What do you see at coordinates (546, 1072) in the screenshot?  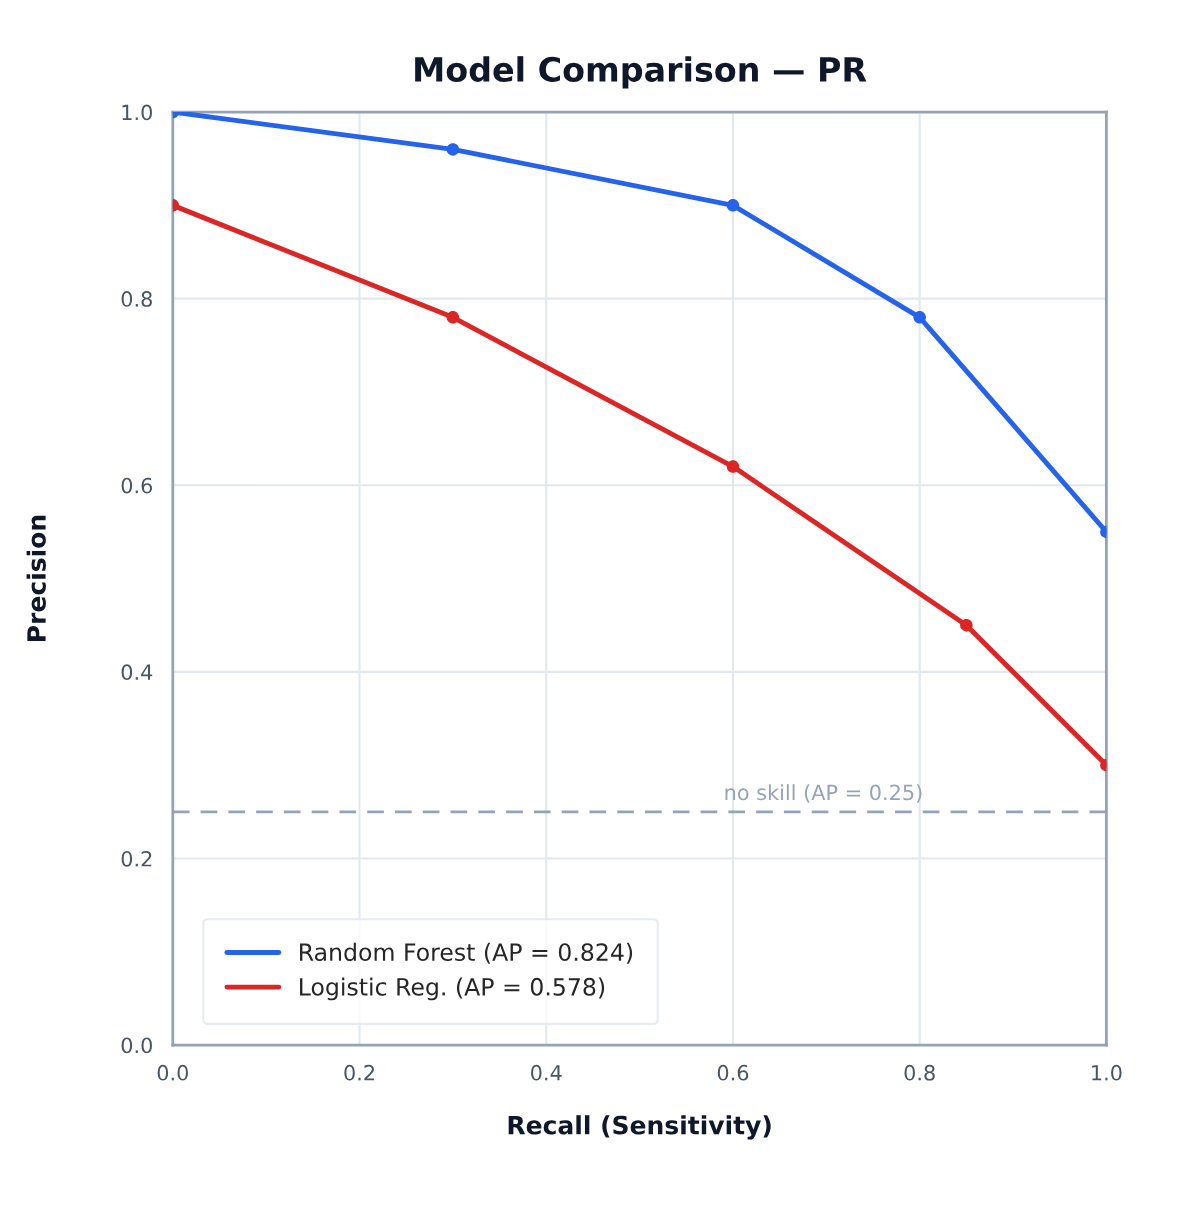 I see `x-tick-label: 0.4` at bounding box center [546, 1072].